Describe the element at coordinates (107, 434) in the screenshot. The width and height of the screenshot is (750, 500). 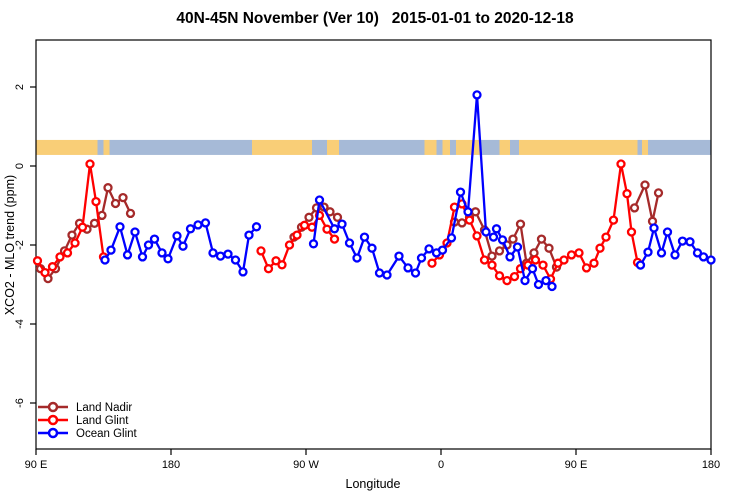
I see `legend-label: Ocean Glint` at that location.